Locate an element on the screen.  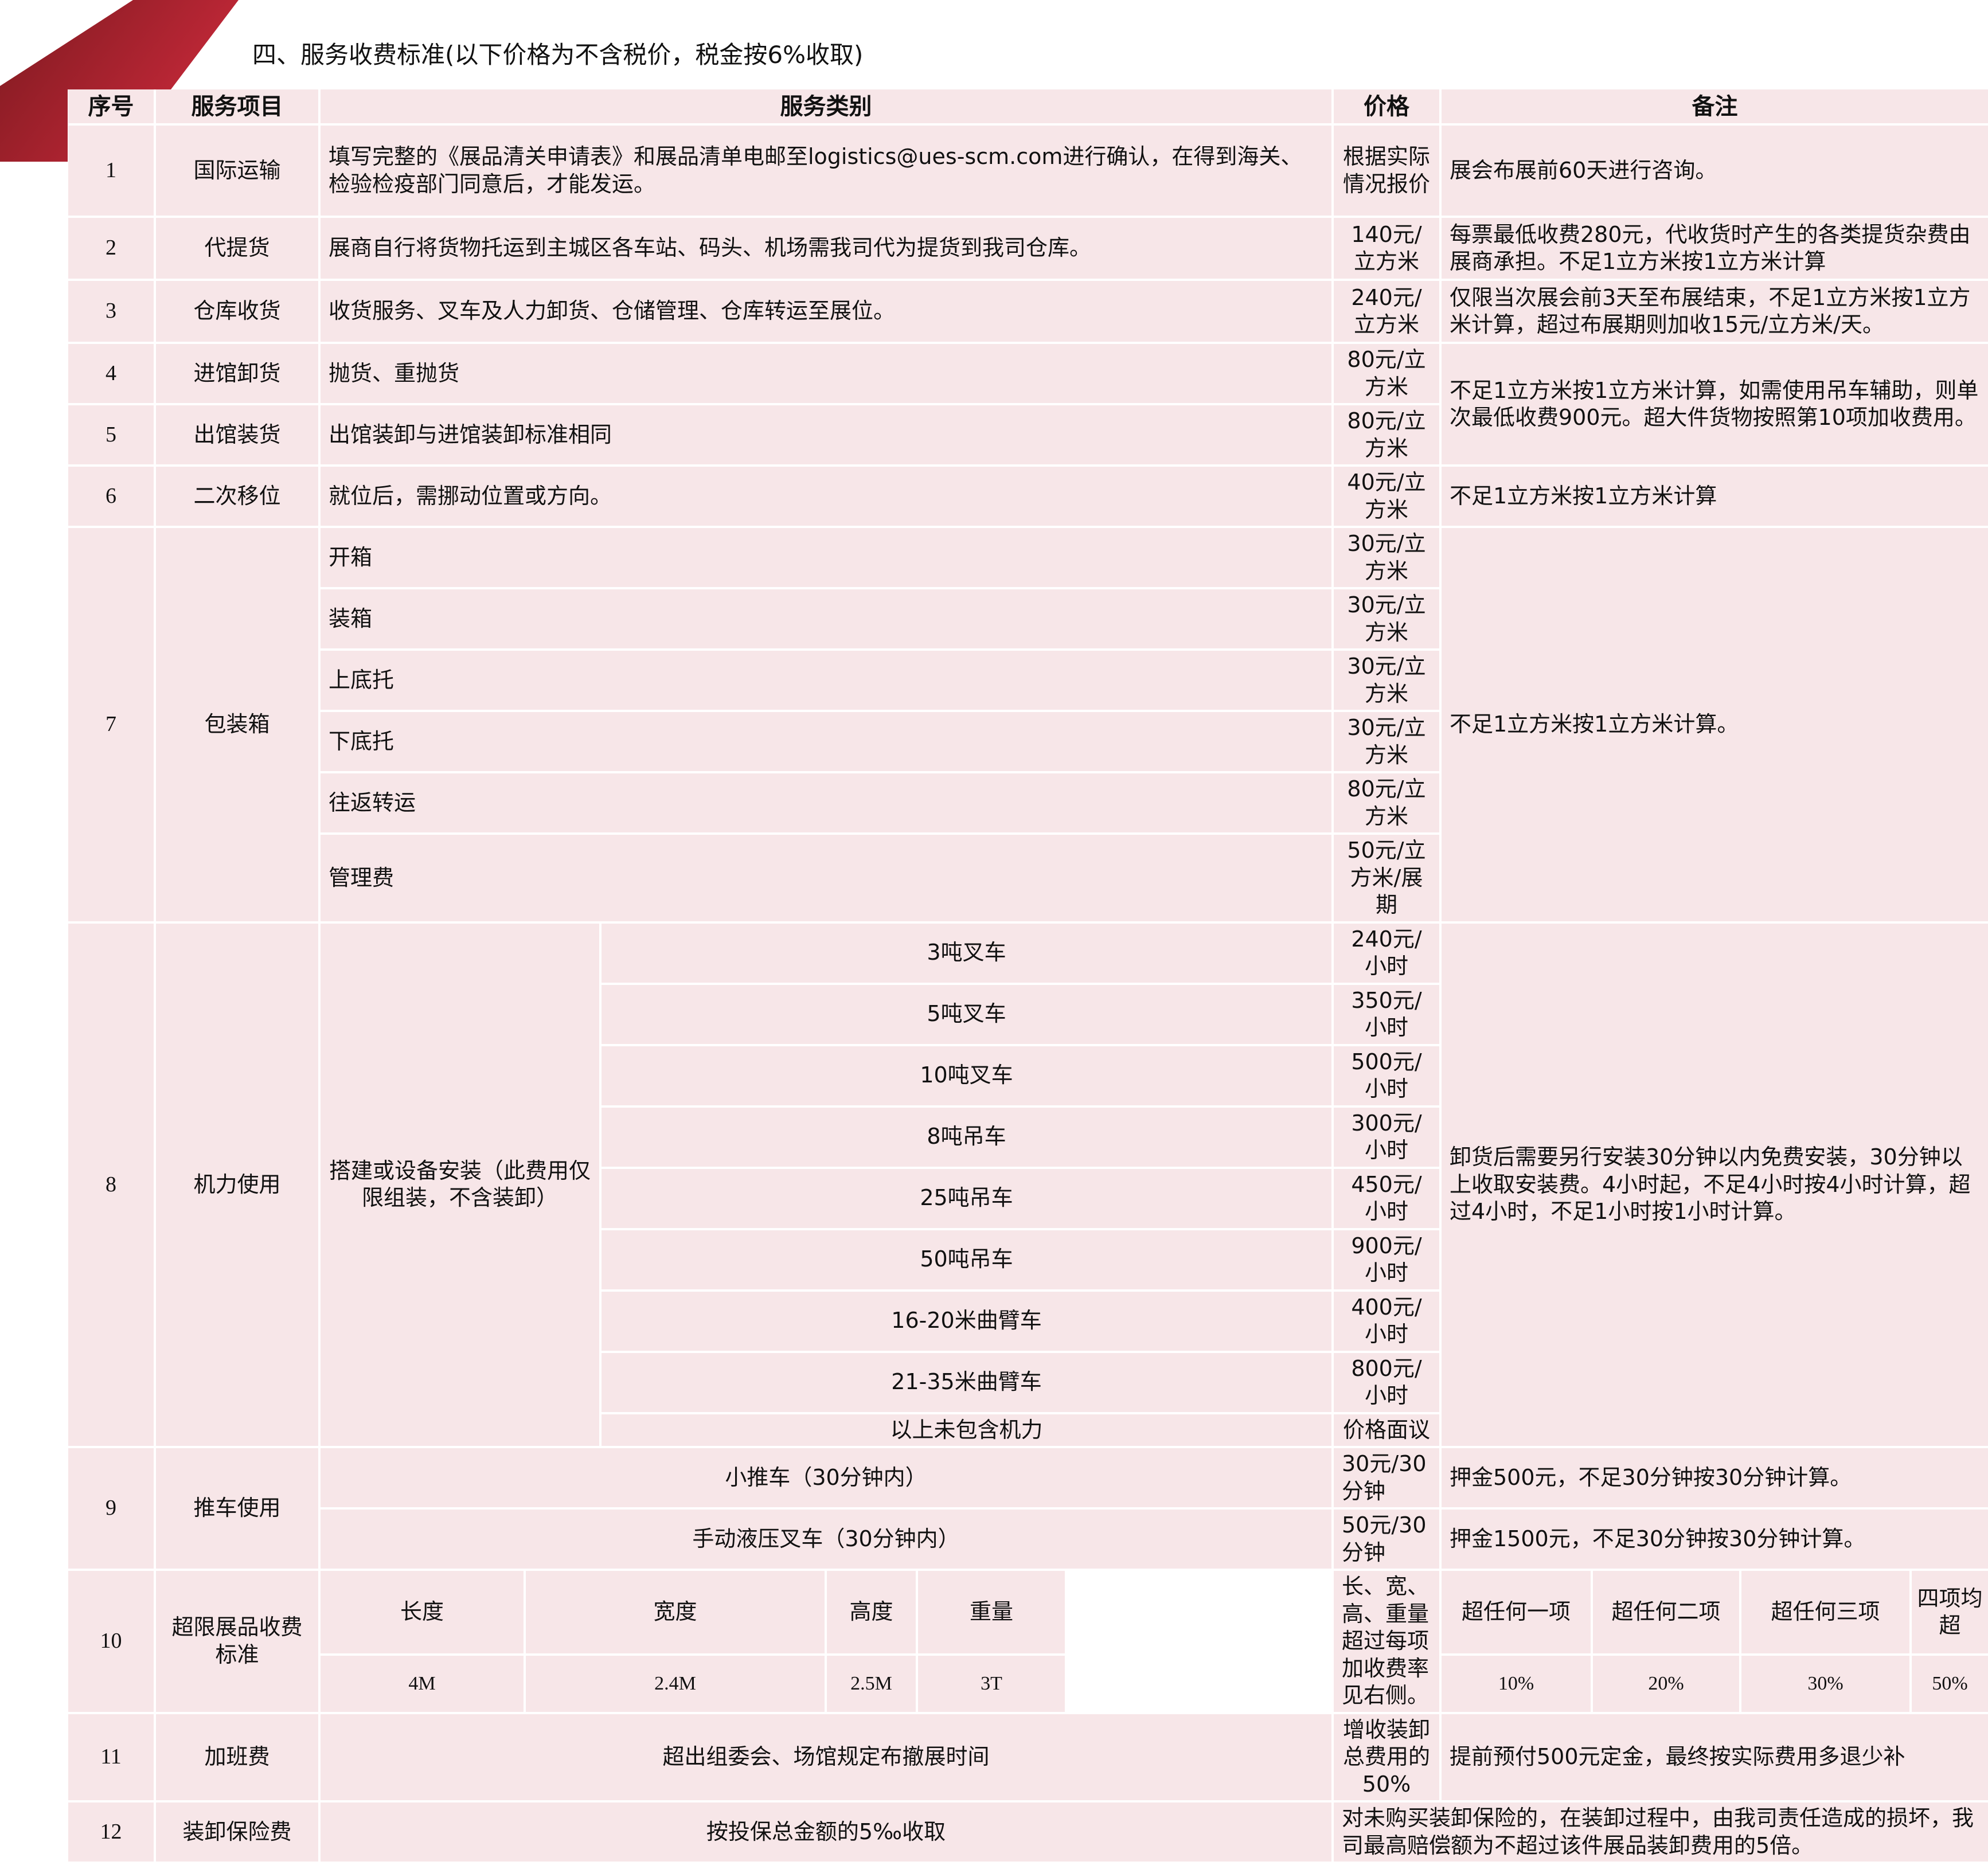
row-category: 按投保总金额的5‰收取 is located at coordinates (826, 1832).